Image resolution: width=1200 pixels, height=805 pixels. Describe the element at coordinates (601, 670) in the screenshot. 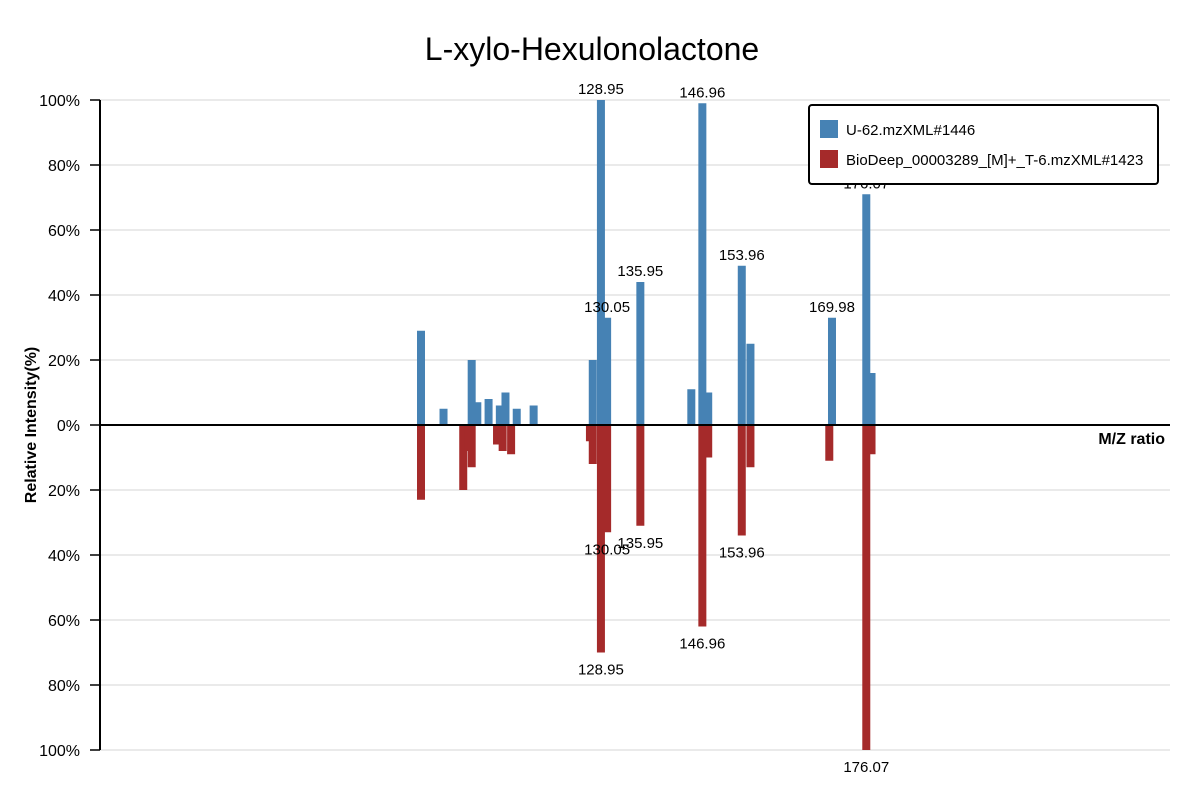

I see `peak-label-bottom: 128.95` at that location.